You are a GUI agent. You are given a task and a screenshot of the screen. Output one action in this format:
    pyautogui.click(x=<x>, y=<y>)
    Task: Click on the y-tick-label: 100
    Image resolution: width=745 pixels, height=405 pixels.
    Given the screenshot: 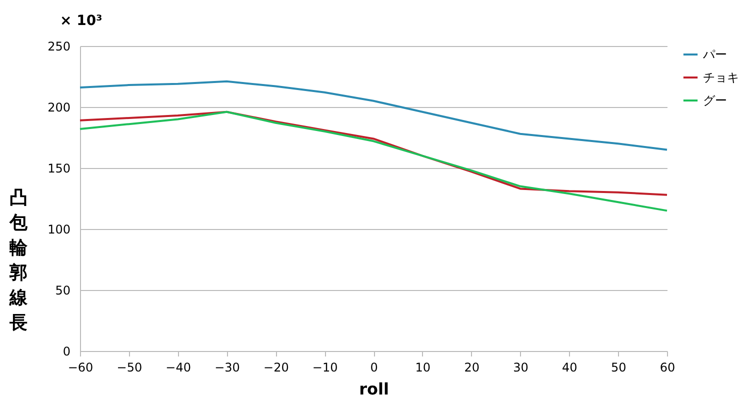 What is the action you would take?
    pyautogui.click(x=59, y=229)
    